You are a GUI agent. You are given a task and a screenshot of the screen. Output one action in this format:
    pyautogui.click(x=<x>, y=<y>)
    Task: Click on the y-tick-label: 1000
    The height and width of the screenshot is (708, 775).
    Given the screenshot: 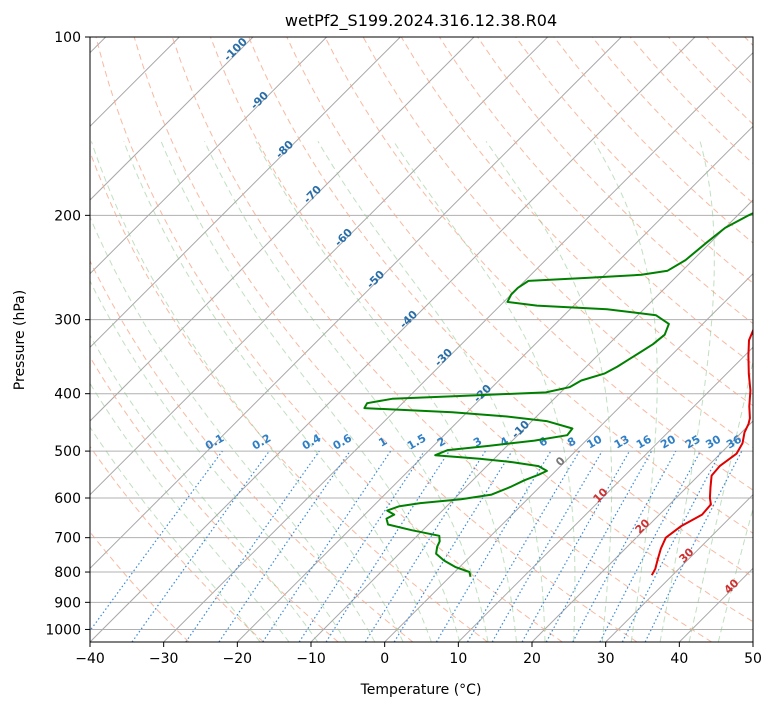 What is the action you would take?
    pyautogui.click(x=63, y=630)
    